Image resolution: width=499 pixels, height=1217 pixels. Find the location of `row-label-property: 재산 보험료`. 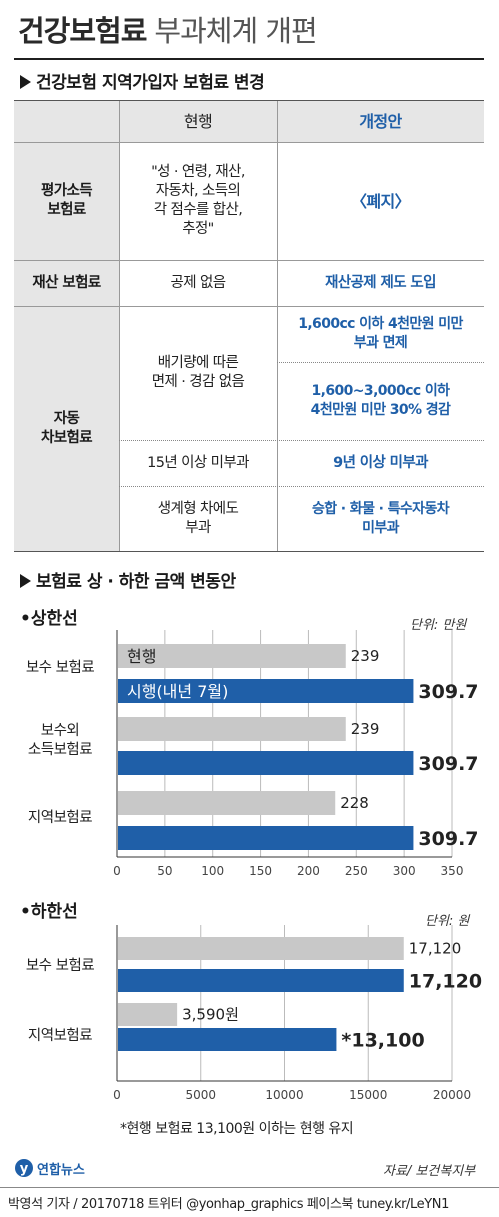

row-label-property: 재산 보험료 is located at coordinates (66, 282).